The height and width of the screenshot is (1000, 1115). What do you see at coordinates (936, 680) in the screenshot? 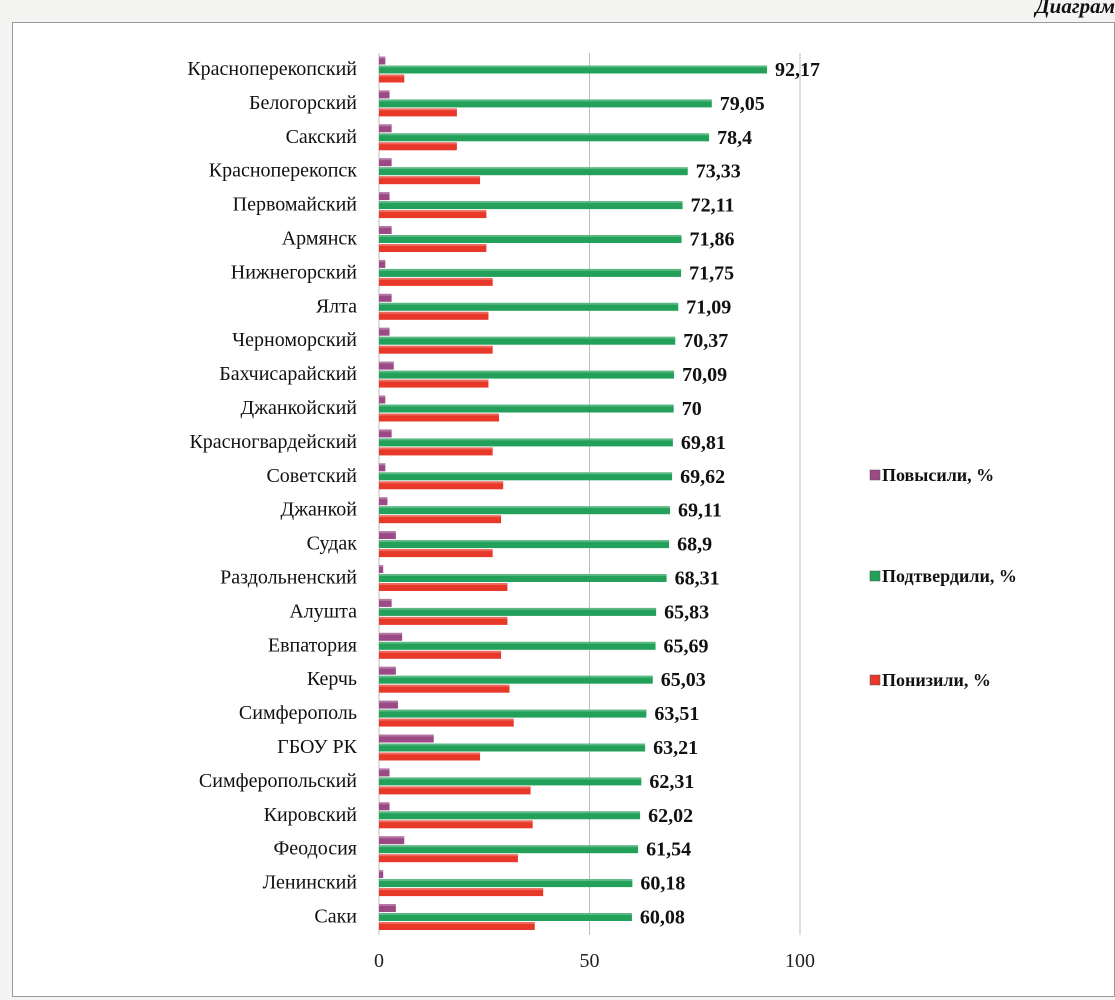
I see `legend-label: Понизили, %` at bounding box center [936, 680].